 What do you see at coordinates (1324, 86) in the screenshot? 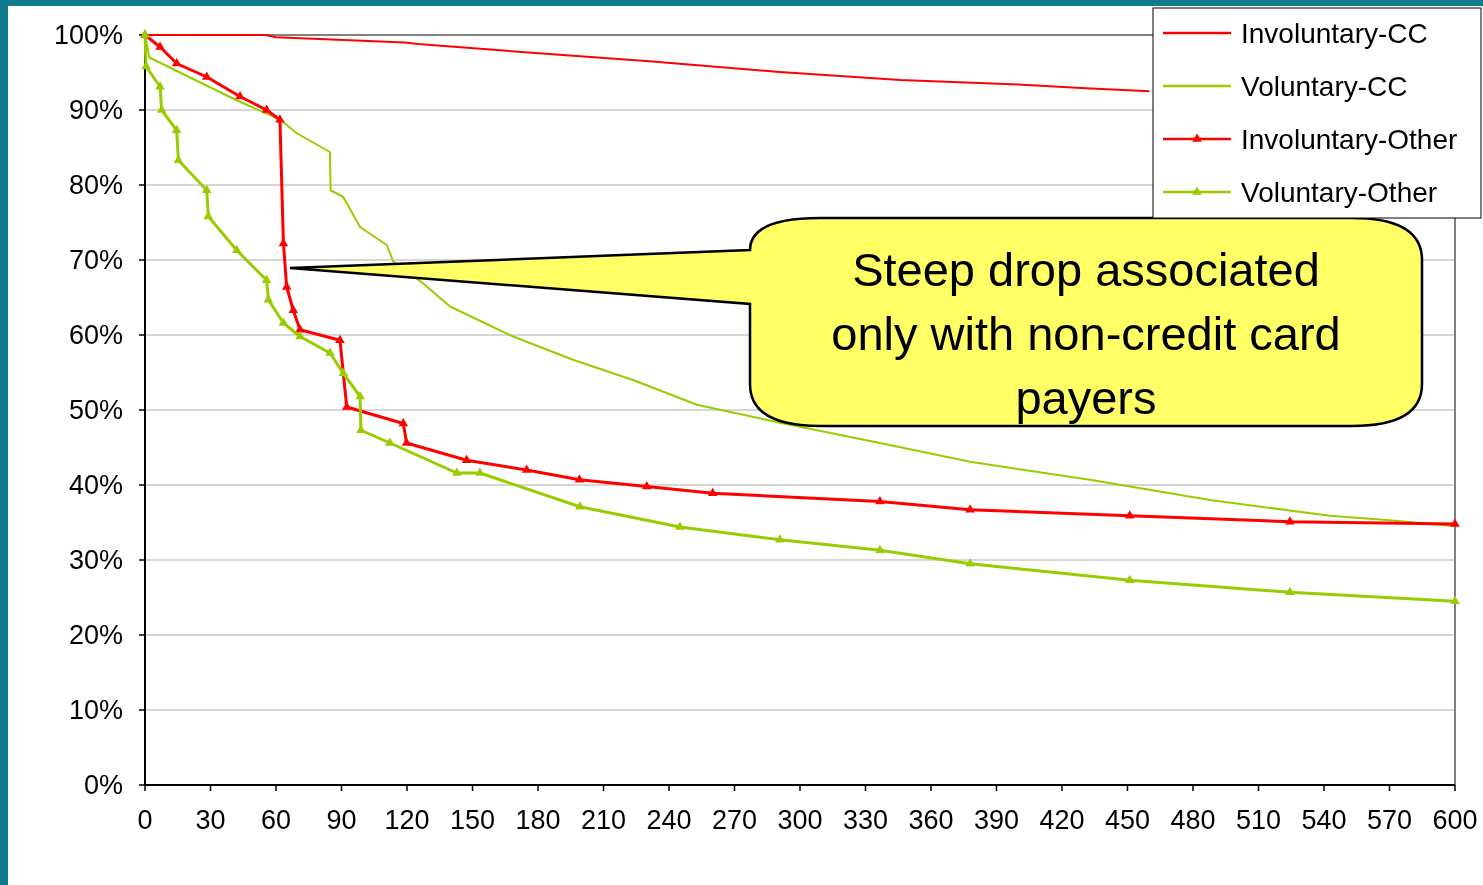
I see `legend-label: Voluntary-CC` at bounding box center [1324, 86].